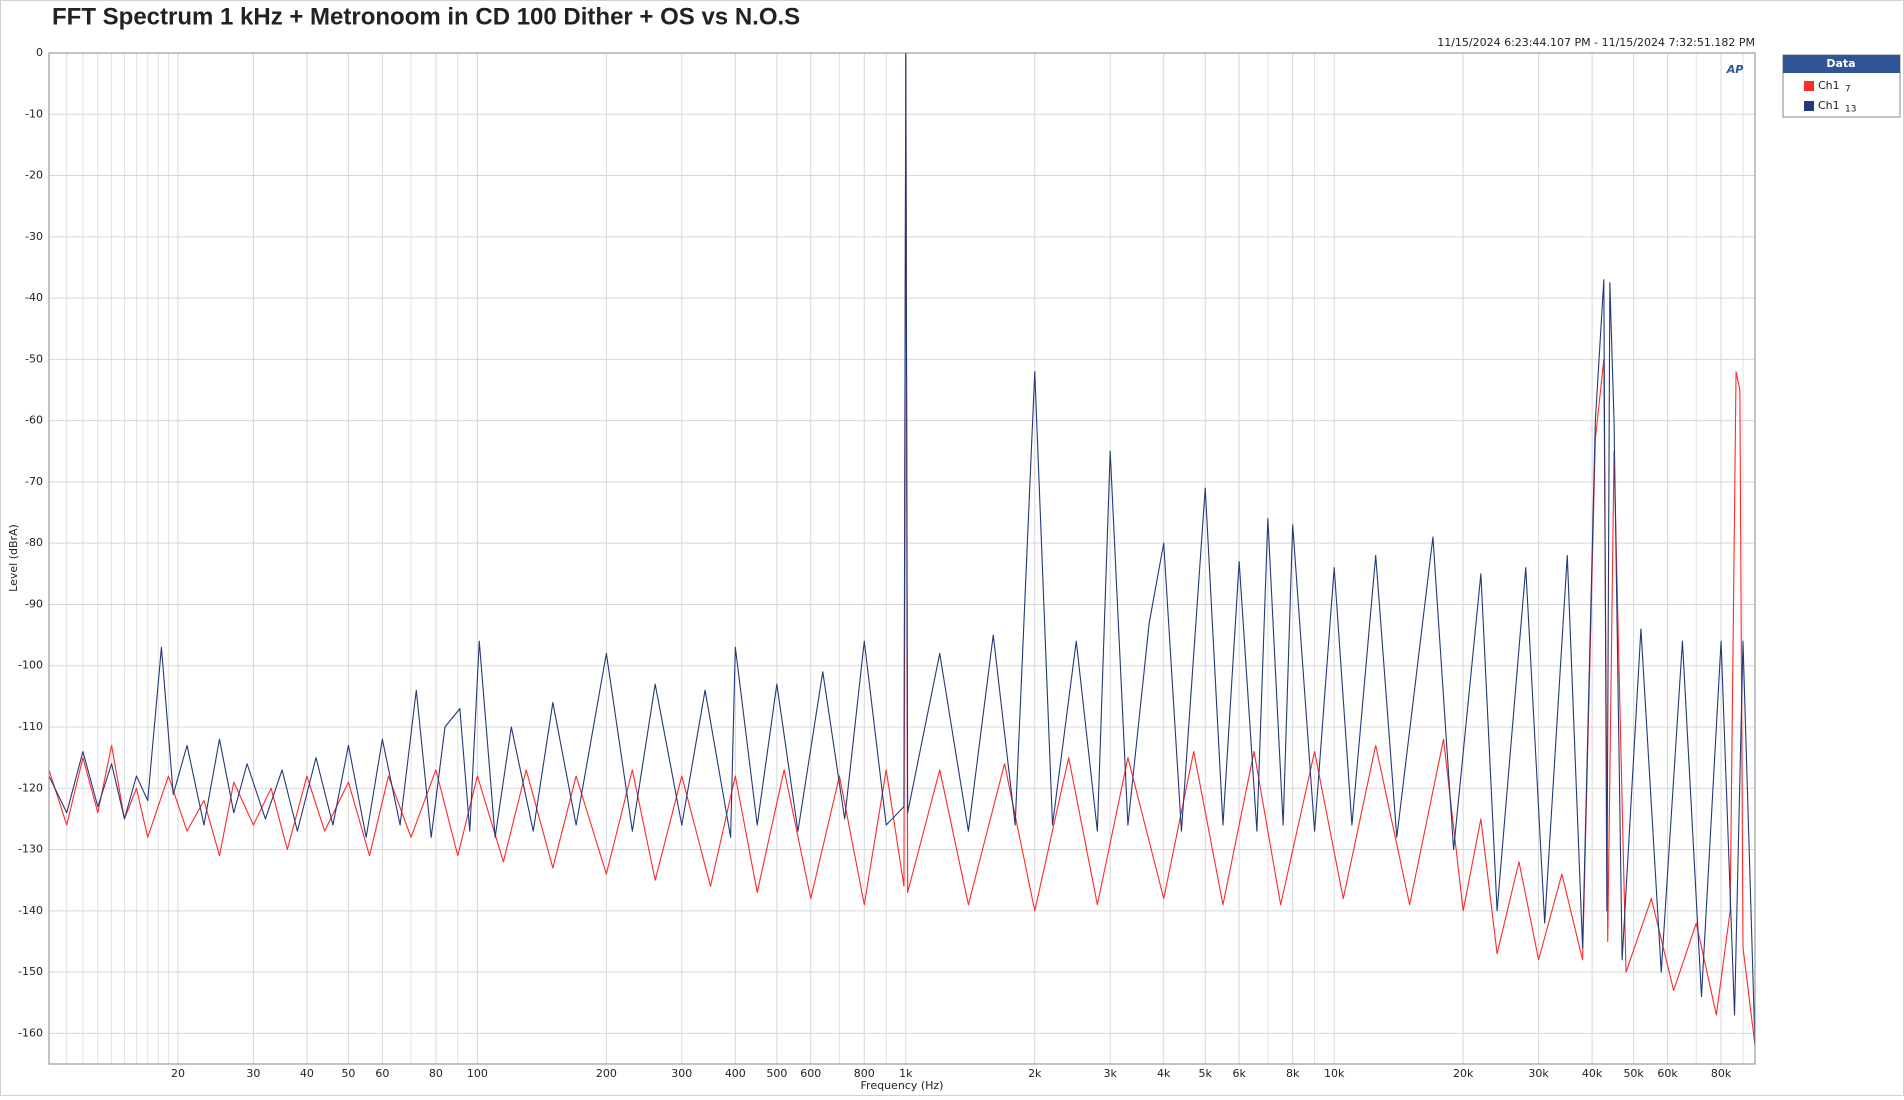 Image resolution: width=1904 pixels, height=1100 pixels. What do you see at coordinates (864, 1073) in the screenshot?
I see `x-tick-label: 800` at bounding box center [864, 1073].